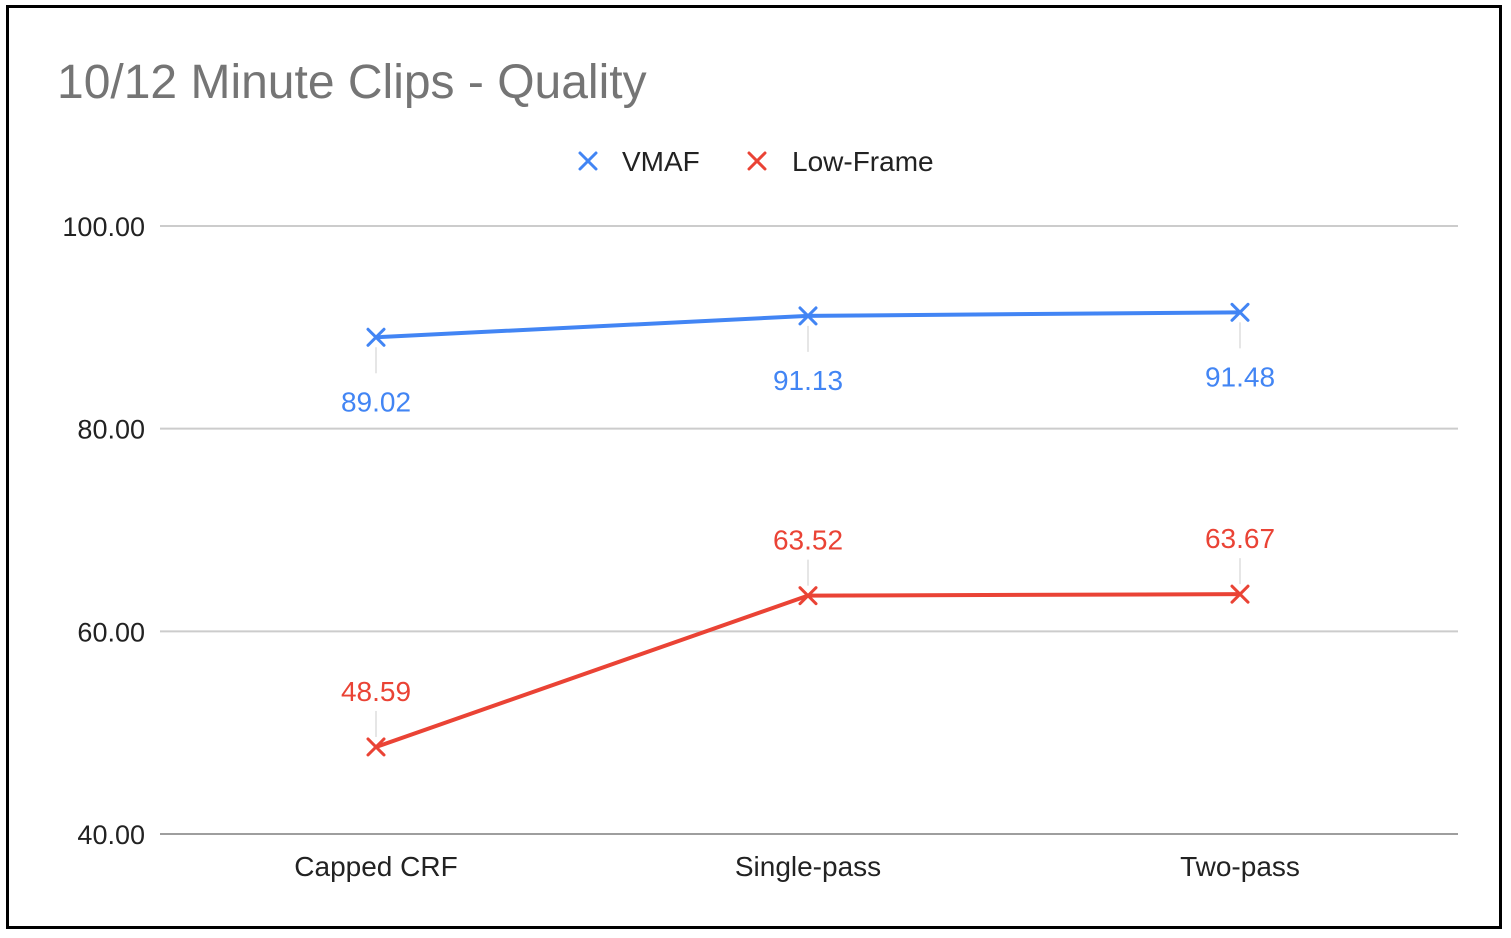 The image size is (1511, 938). Describe the element at coordinates (1240, 866) in the screenshot. I see `x-tick-label: Two-pass` at that location.